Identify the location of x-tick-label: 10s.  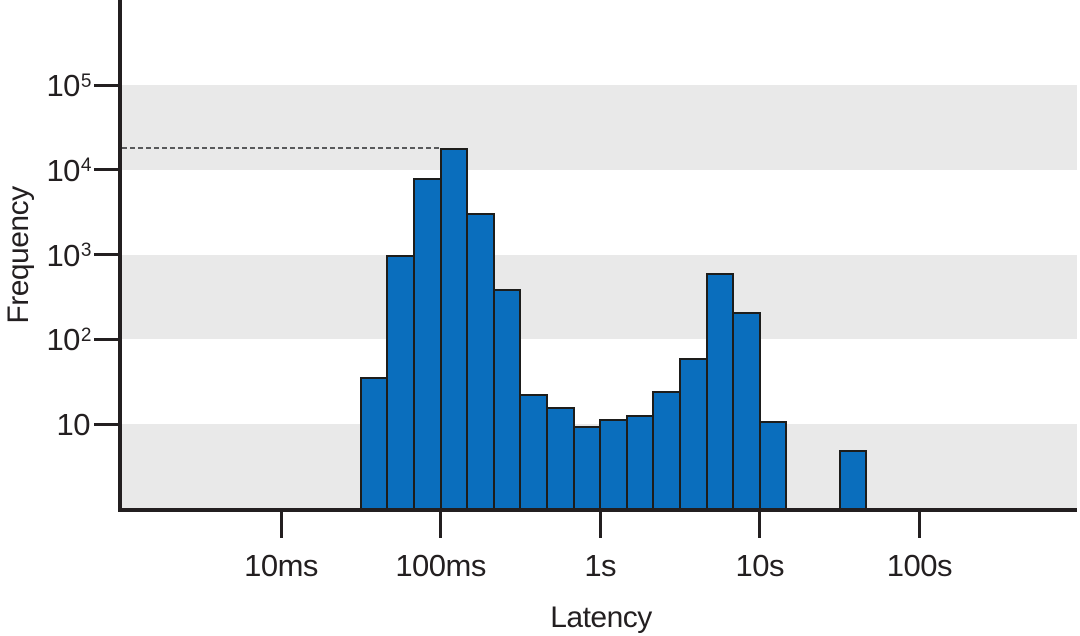
(760, 565).